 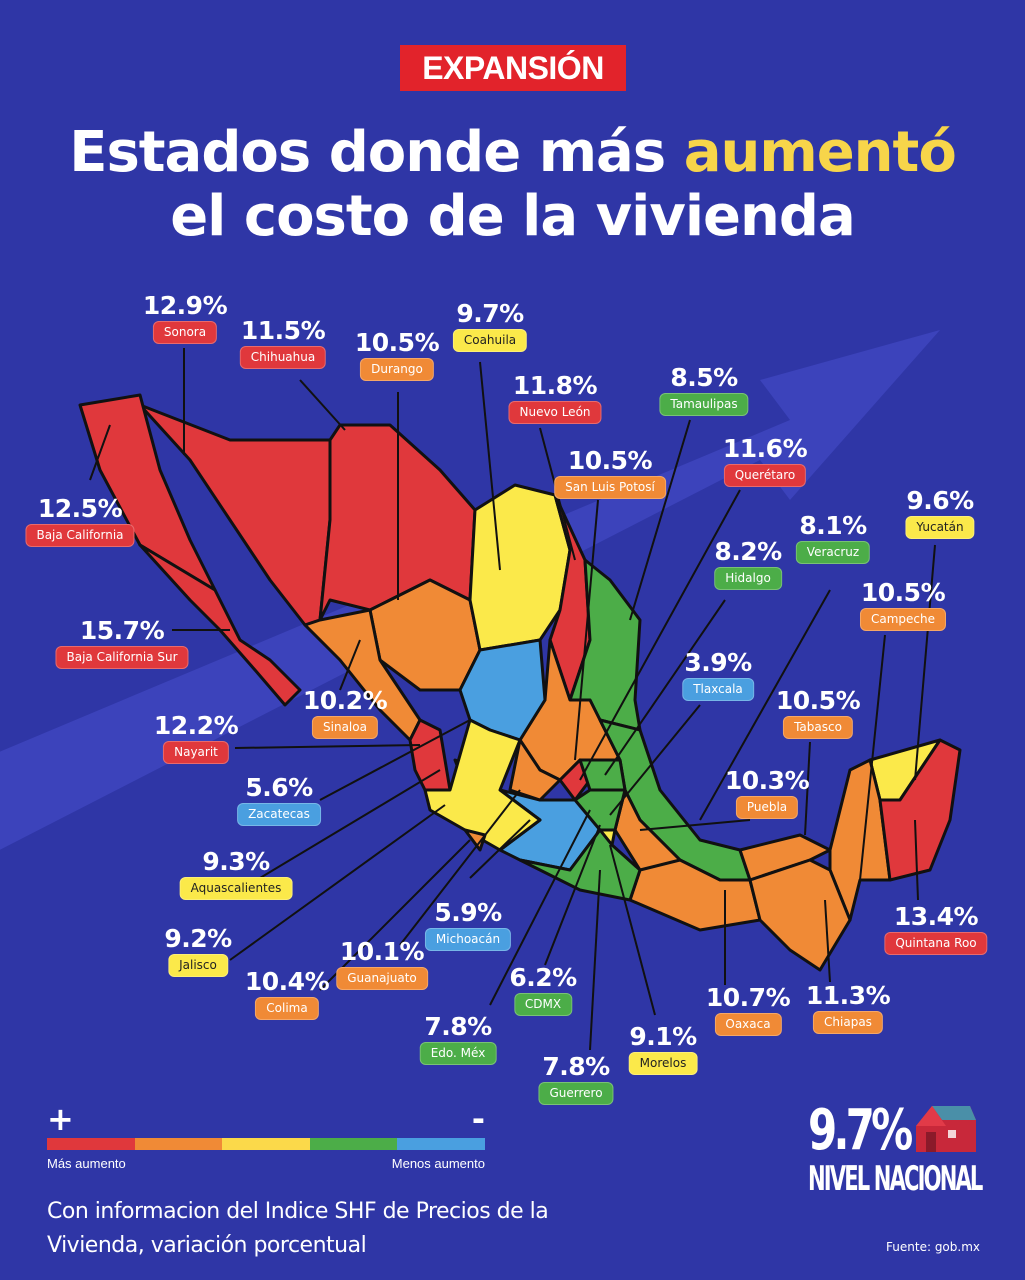 I want to click on state-label-tamaulipas: 8.5% Tamaulipas, so click(x=704, y=389).